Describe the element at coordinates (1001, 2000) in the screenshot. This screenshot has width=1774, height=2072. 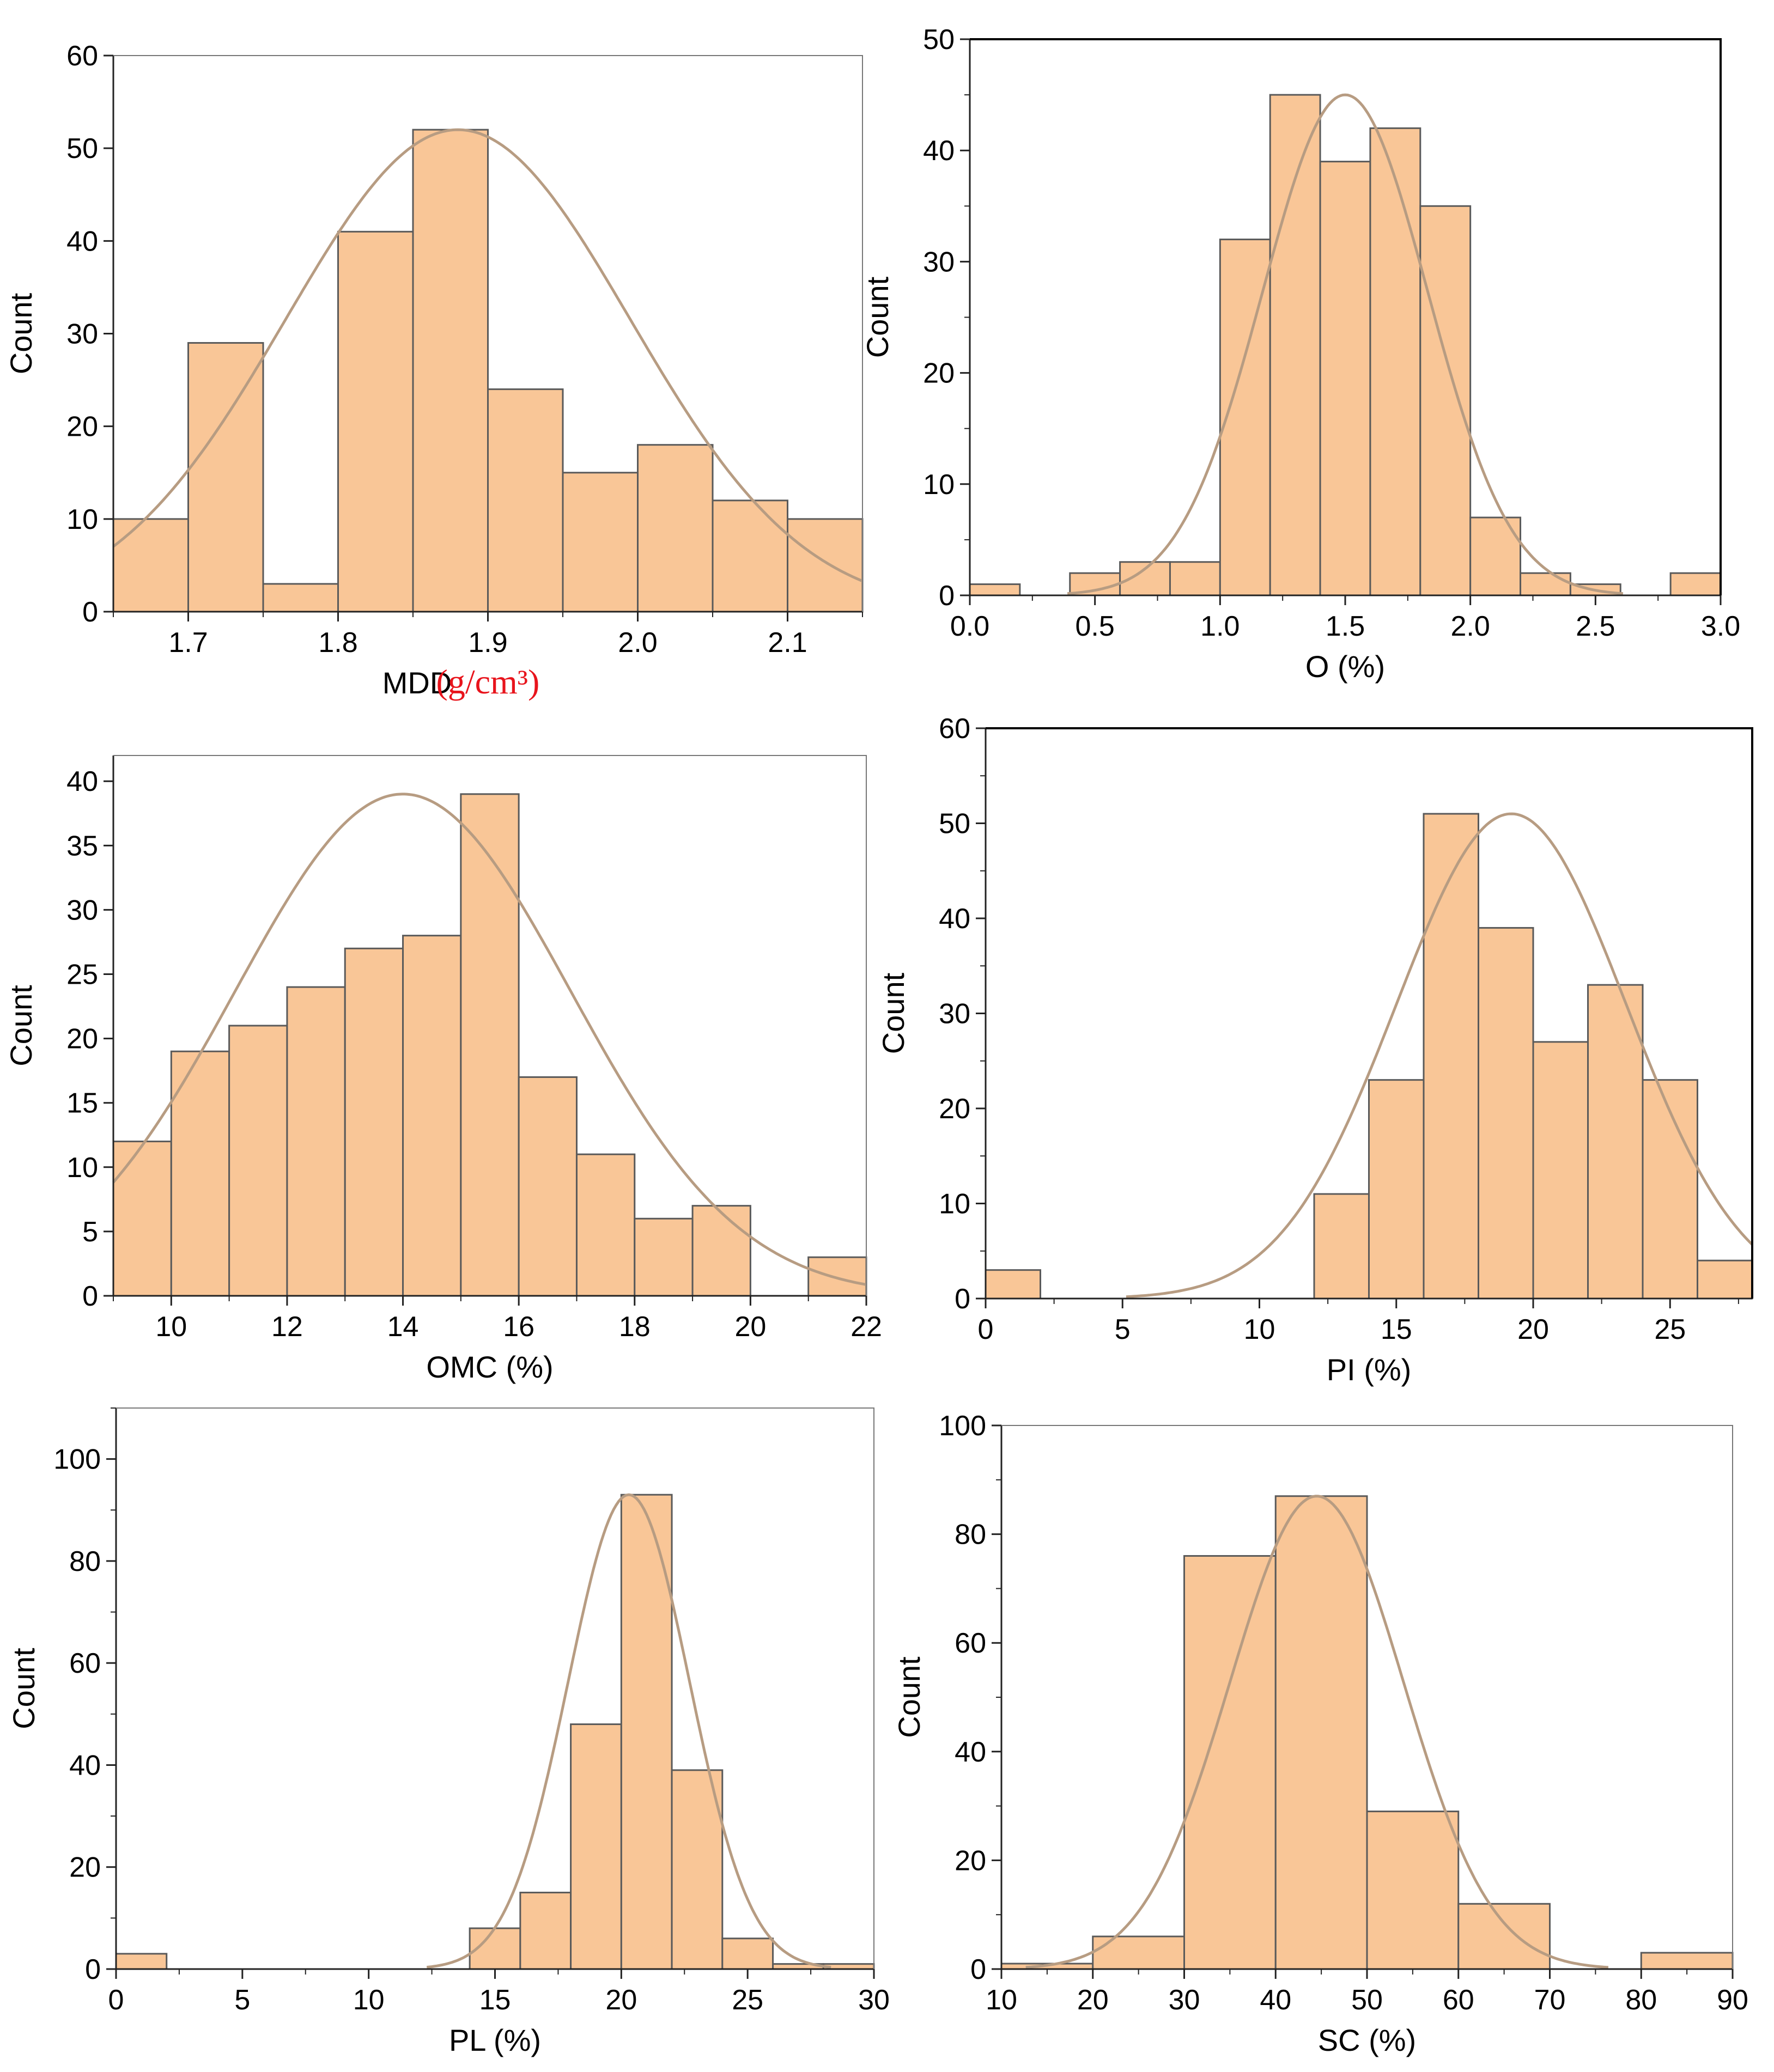
I see `xtick-label-sc-0: 10` at that location.